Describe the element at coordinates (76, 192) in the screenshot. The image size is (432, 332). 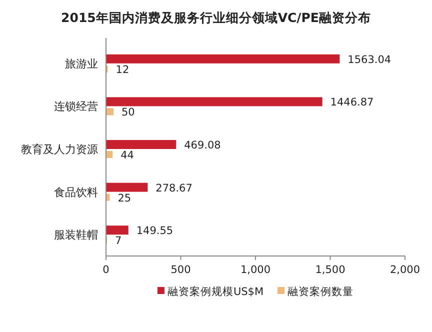
I see `y-tick-label: 食品饮料` at that location.